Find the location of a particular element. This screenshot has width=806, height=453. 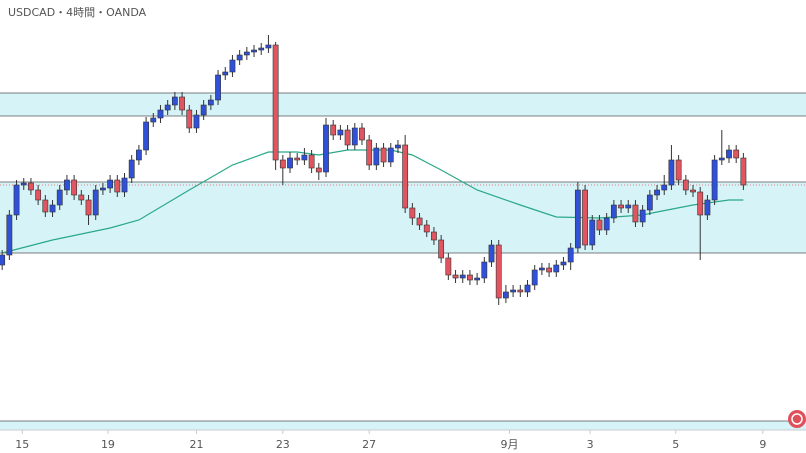

x-tick-label: 19 is located at coordinates (108, 444).